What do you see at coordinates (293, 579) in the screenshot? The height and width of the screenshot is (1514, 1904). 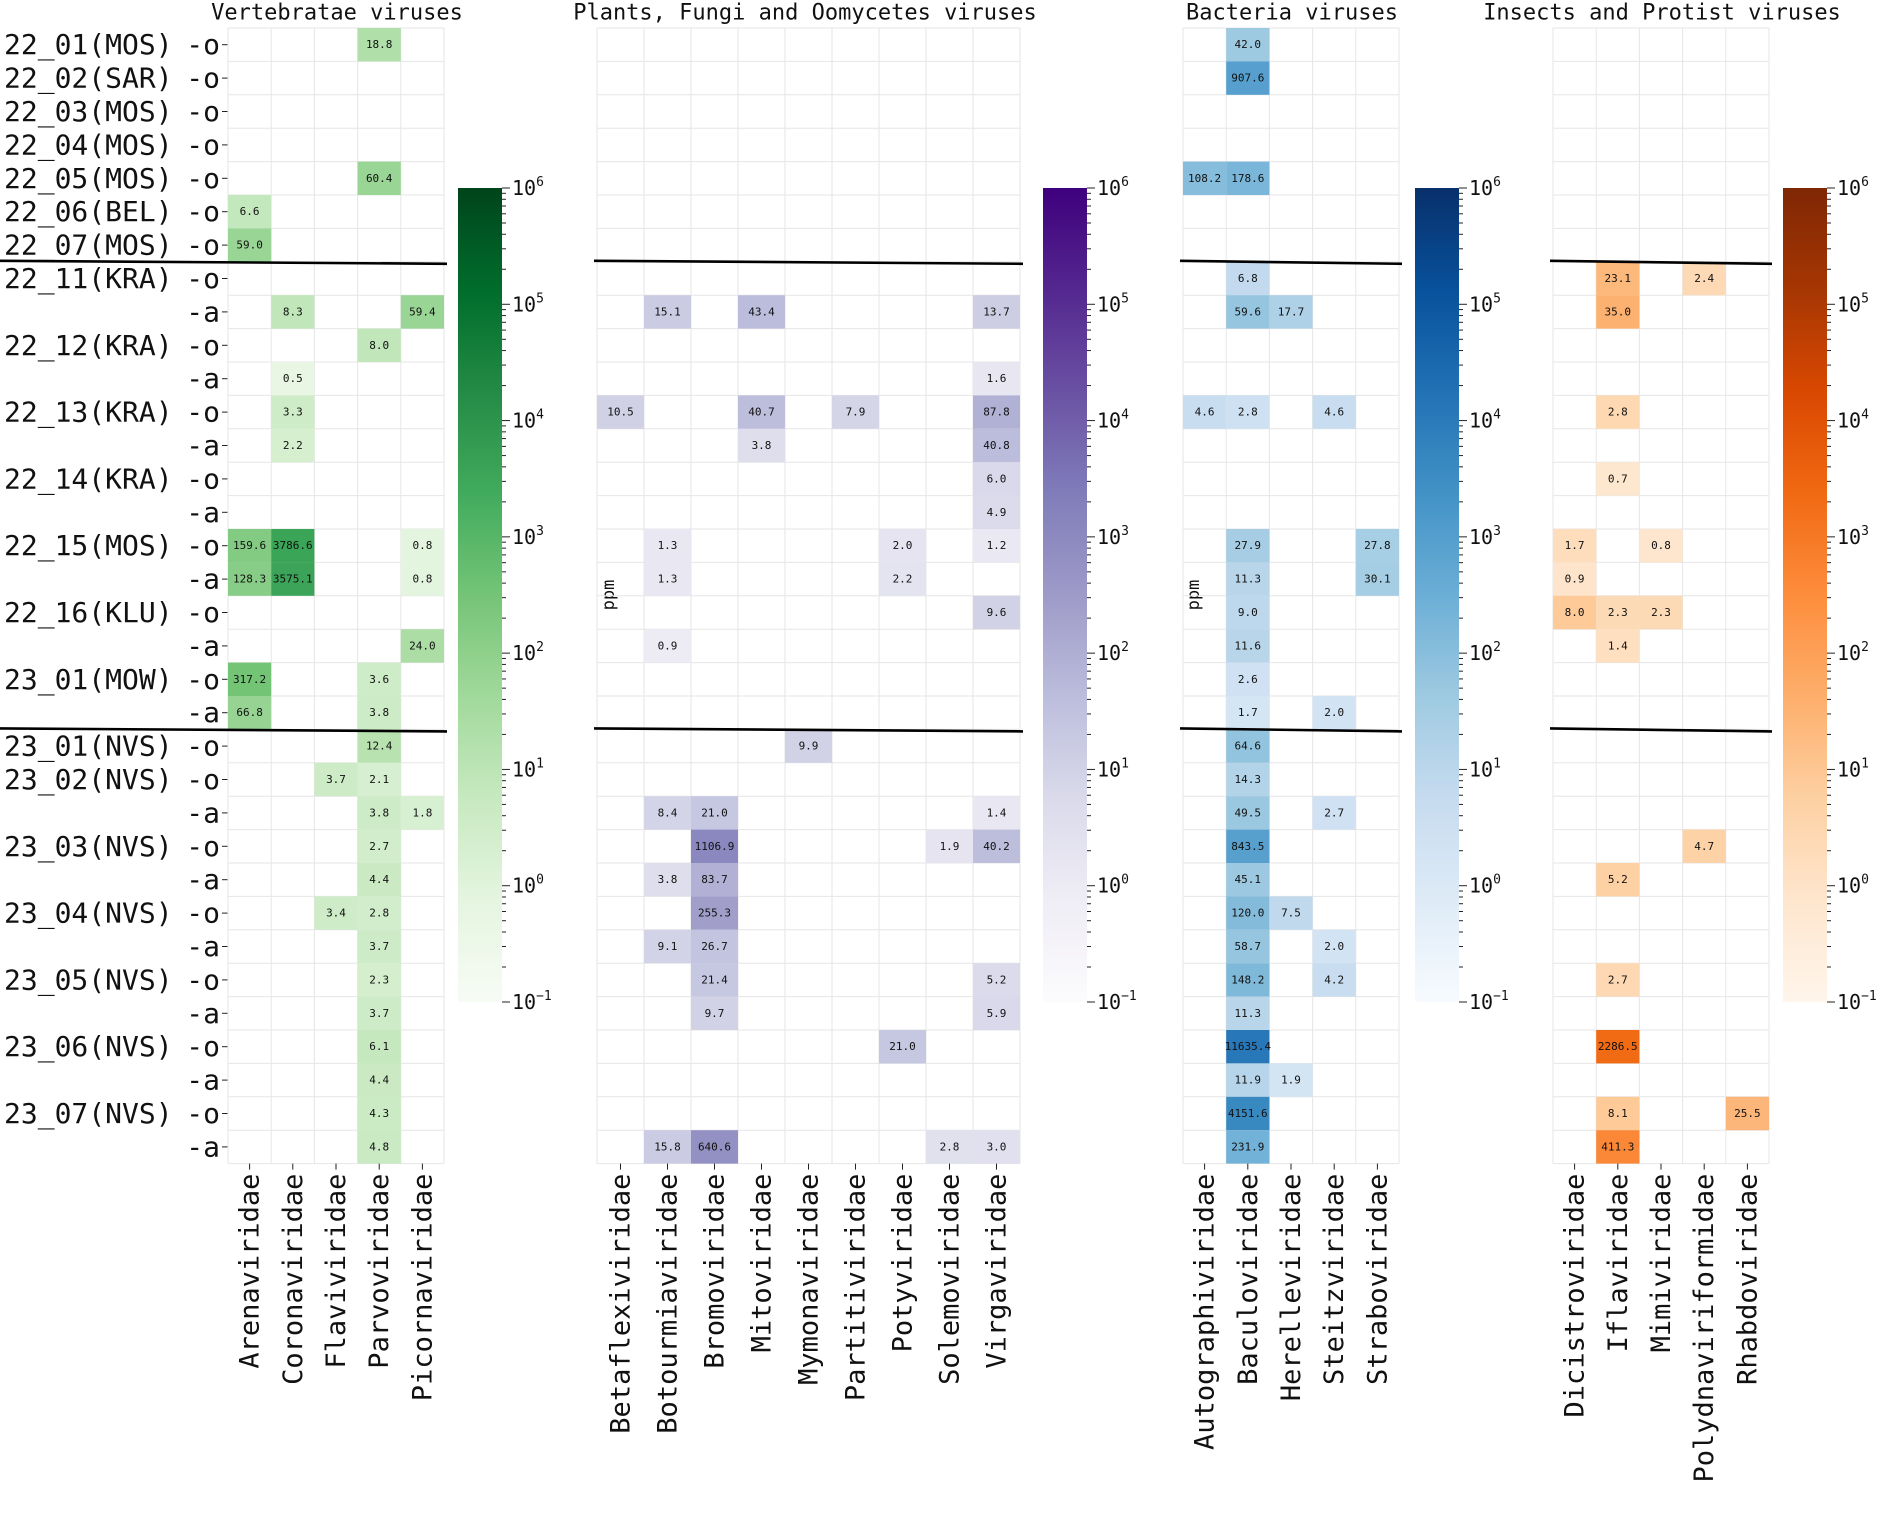 I see `cell-value-label: 3575.1` at bounding box center [293, 579].